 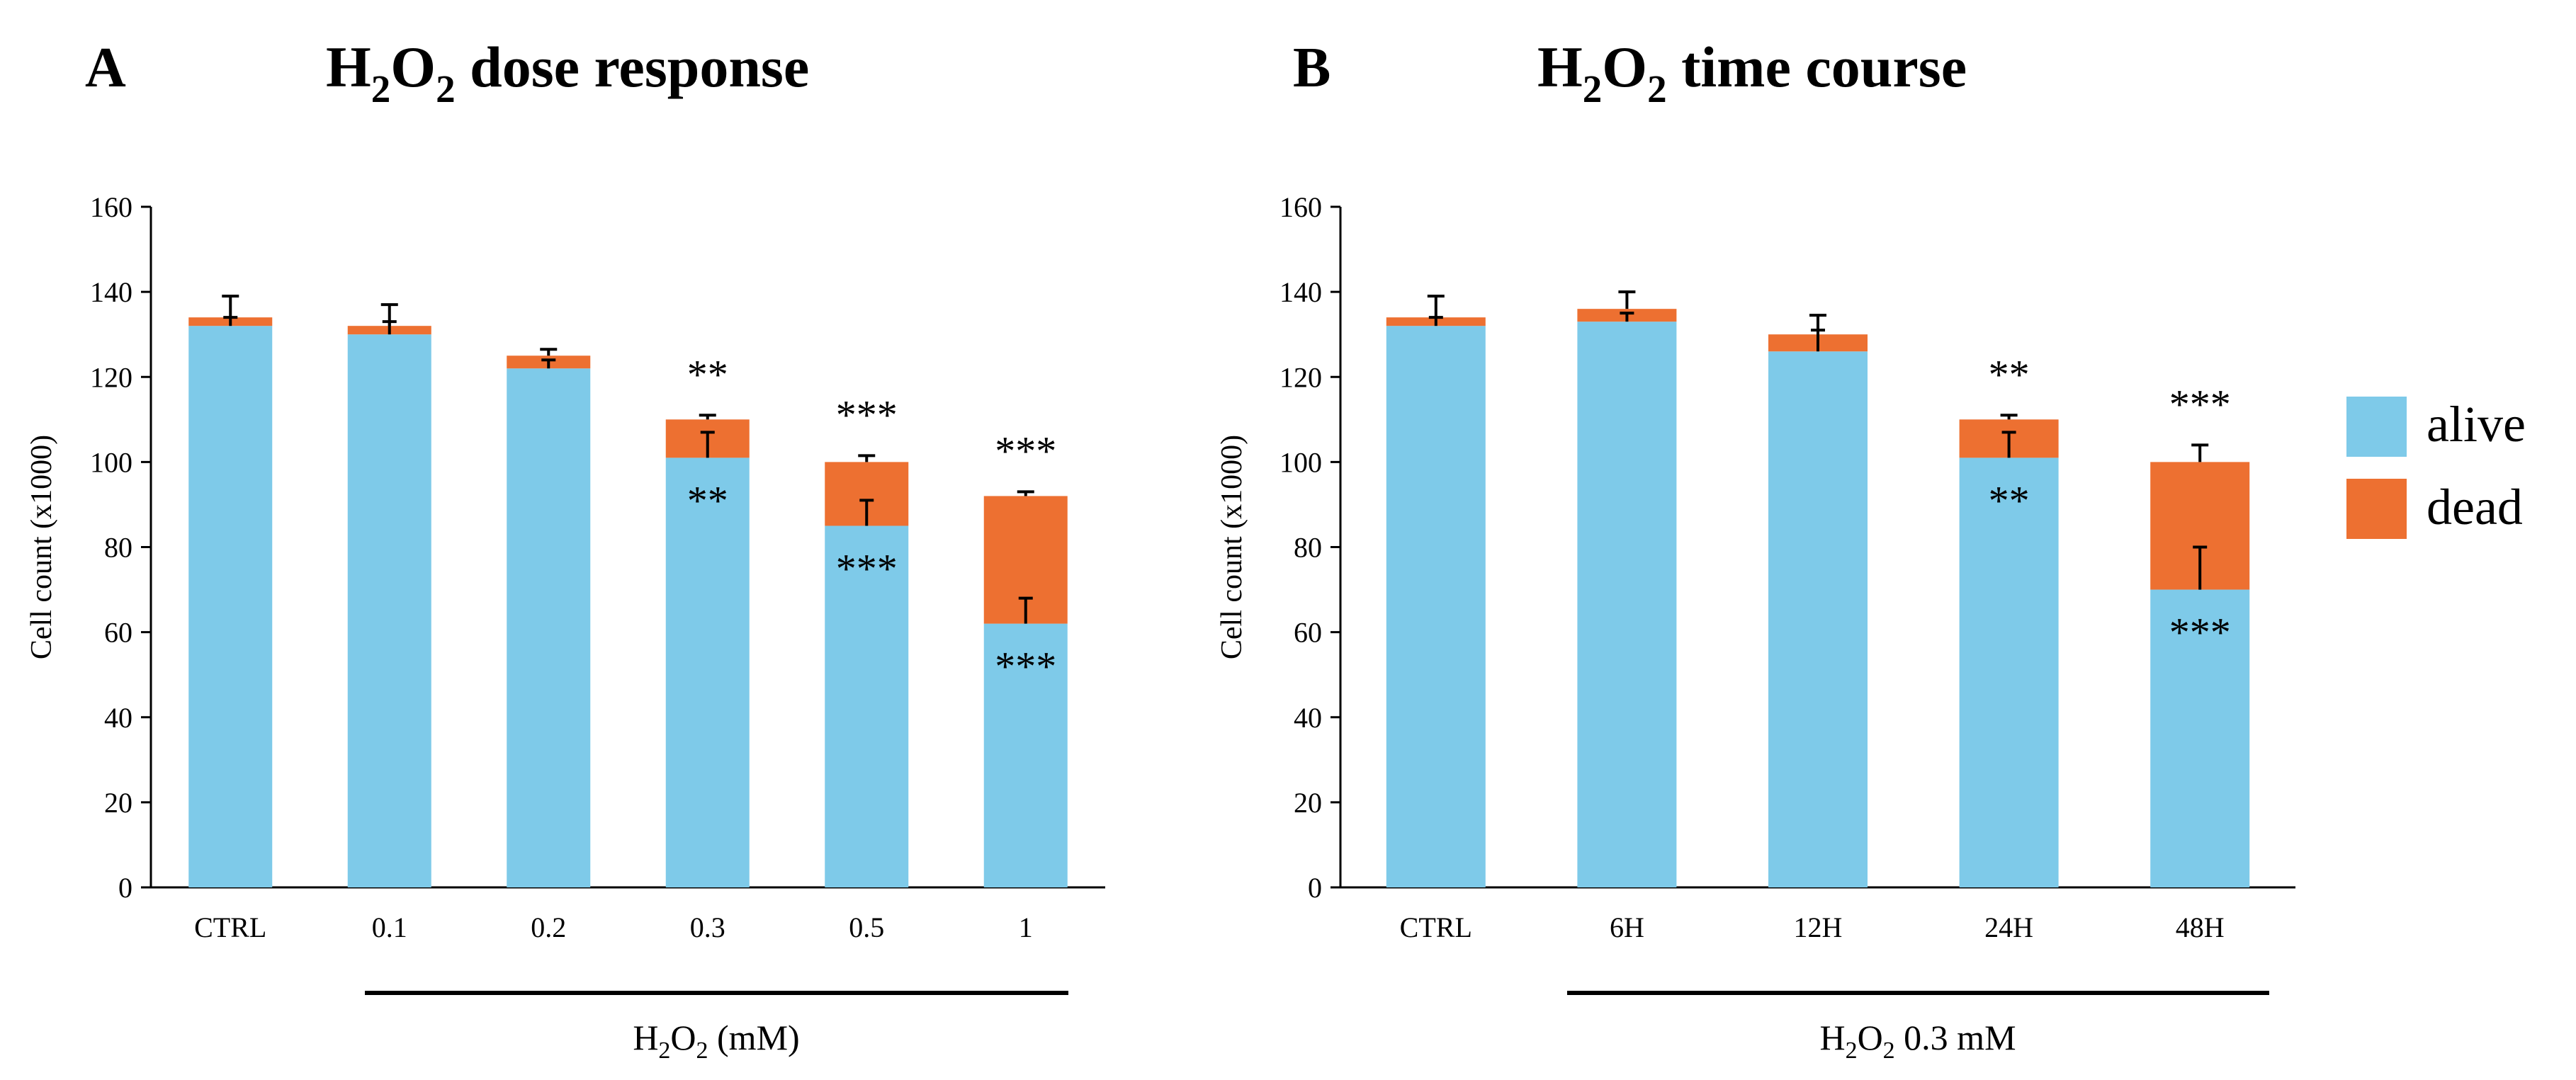 I want to click on x-tick-label: 24H, so click(x=2008, y=927).